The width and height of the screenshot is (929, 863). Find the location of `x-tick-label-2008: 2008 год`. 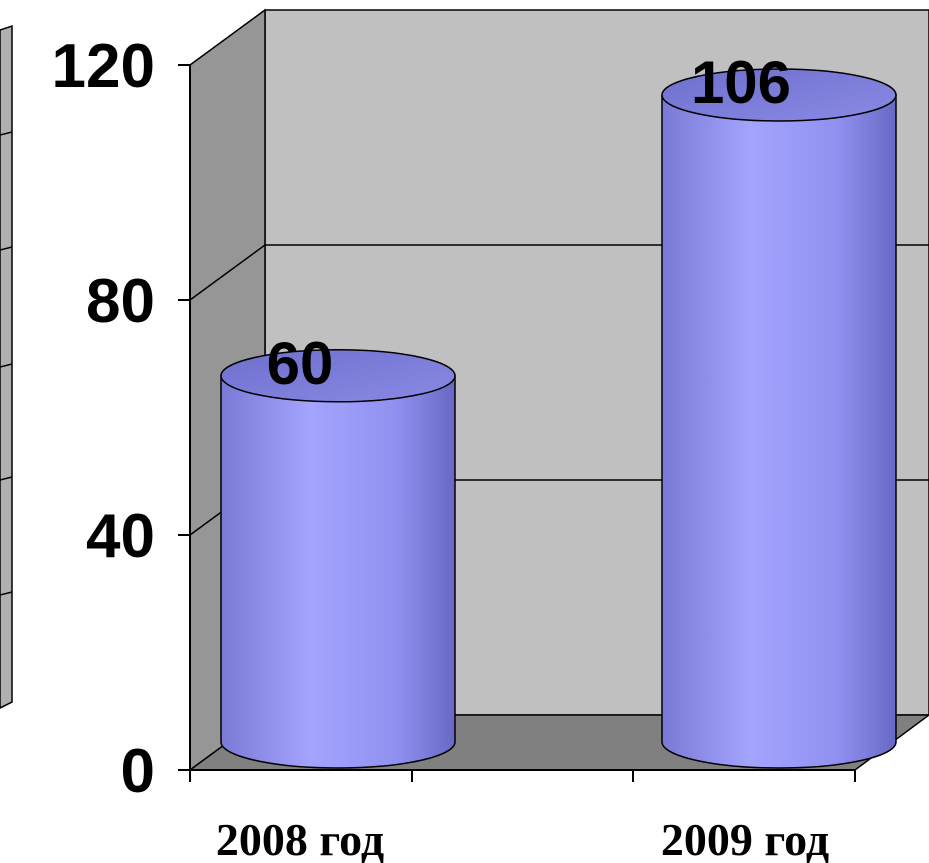

x-tick-label-2008: 2008 год is located at coordinates (300, 838).